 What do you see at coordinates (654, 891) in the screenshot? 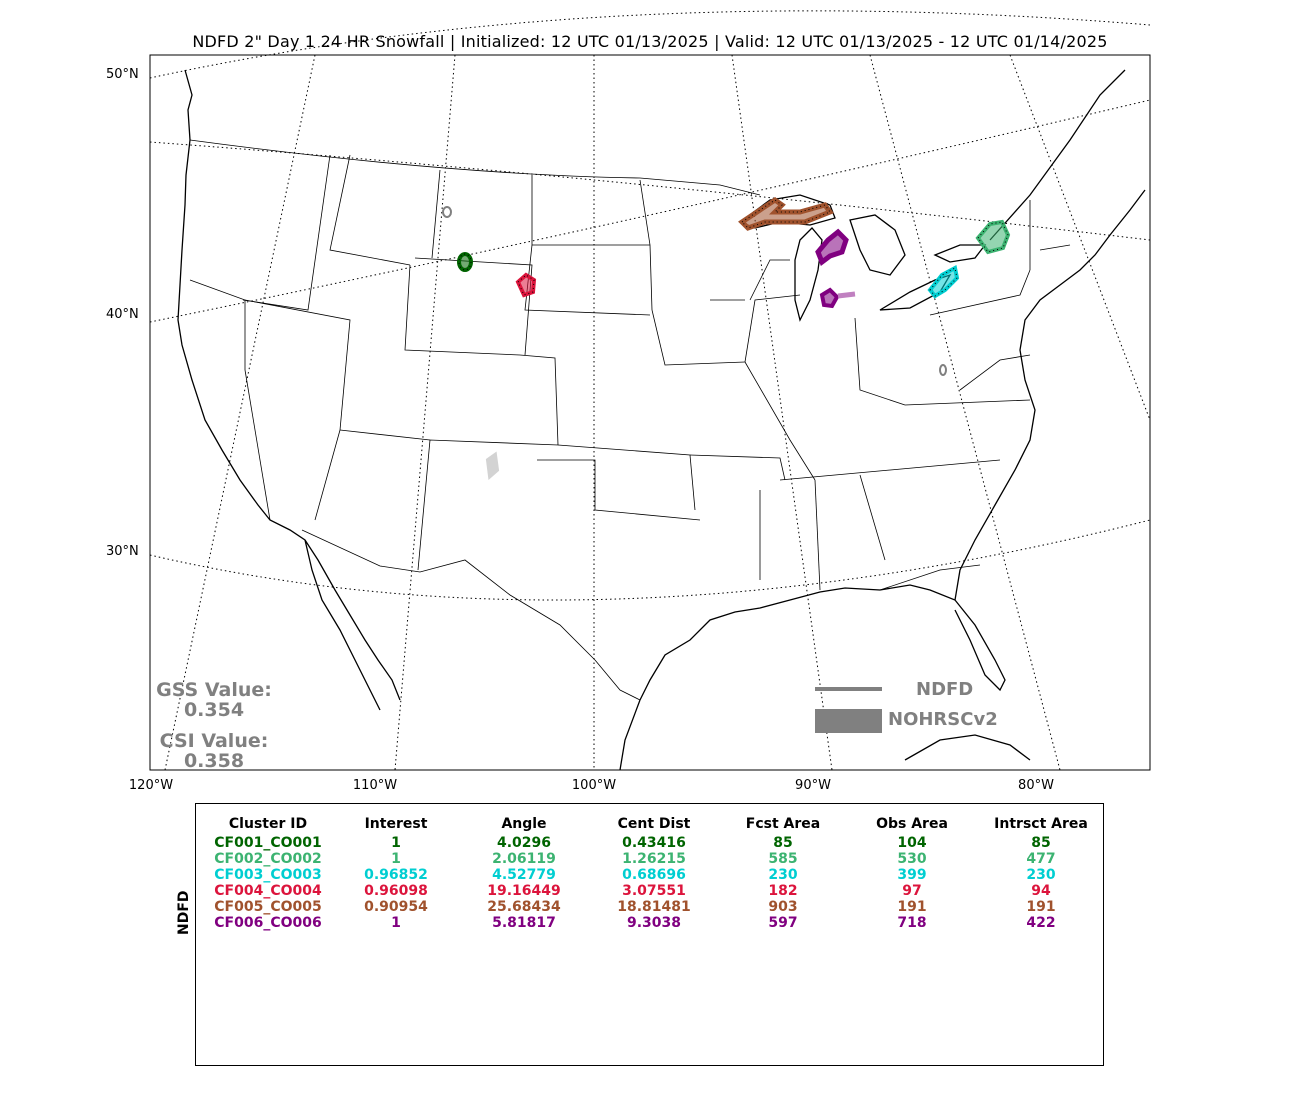
I see `cell-cent-dist: 3.07551` at bounding box center [654, 891].